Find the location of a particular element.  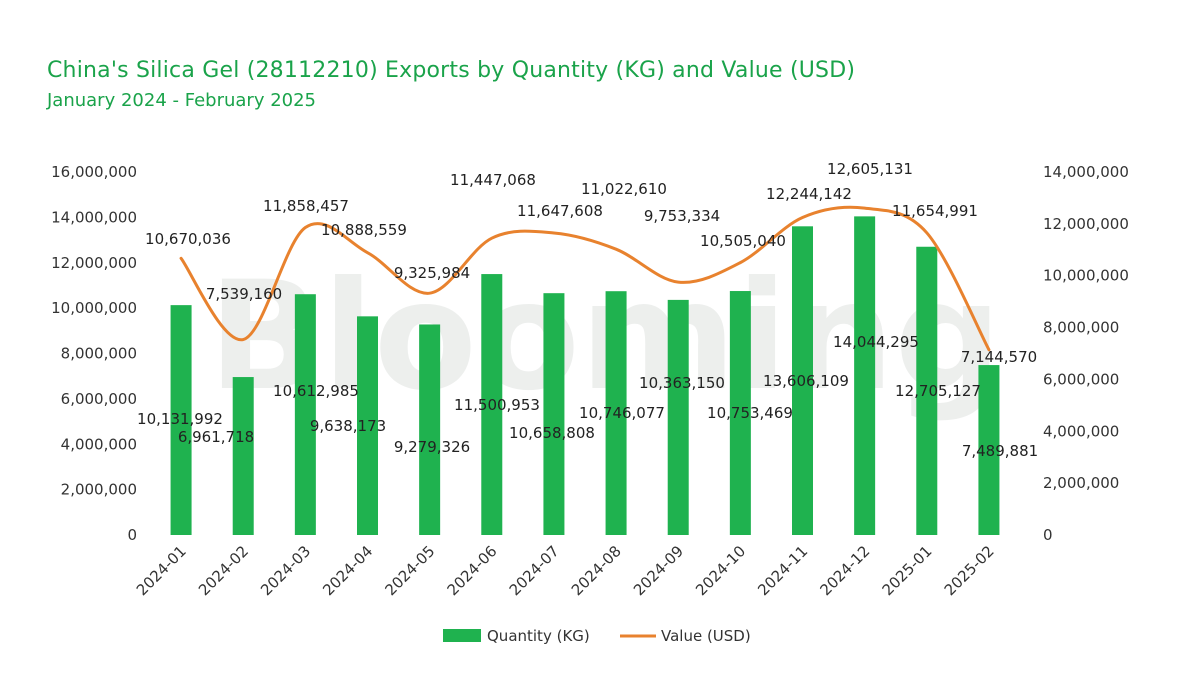

quantity-label-2025-02: 7,489,881 is located at coordinates (1000, 451).